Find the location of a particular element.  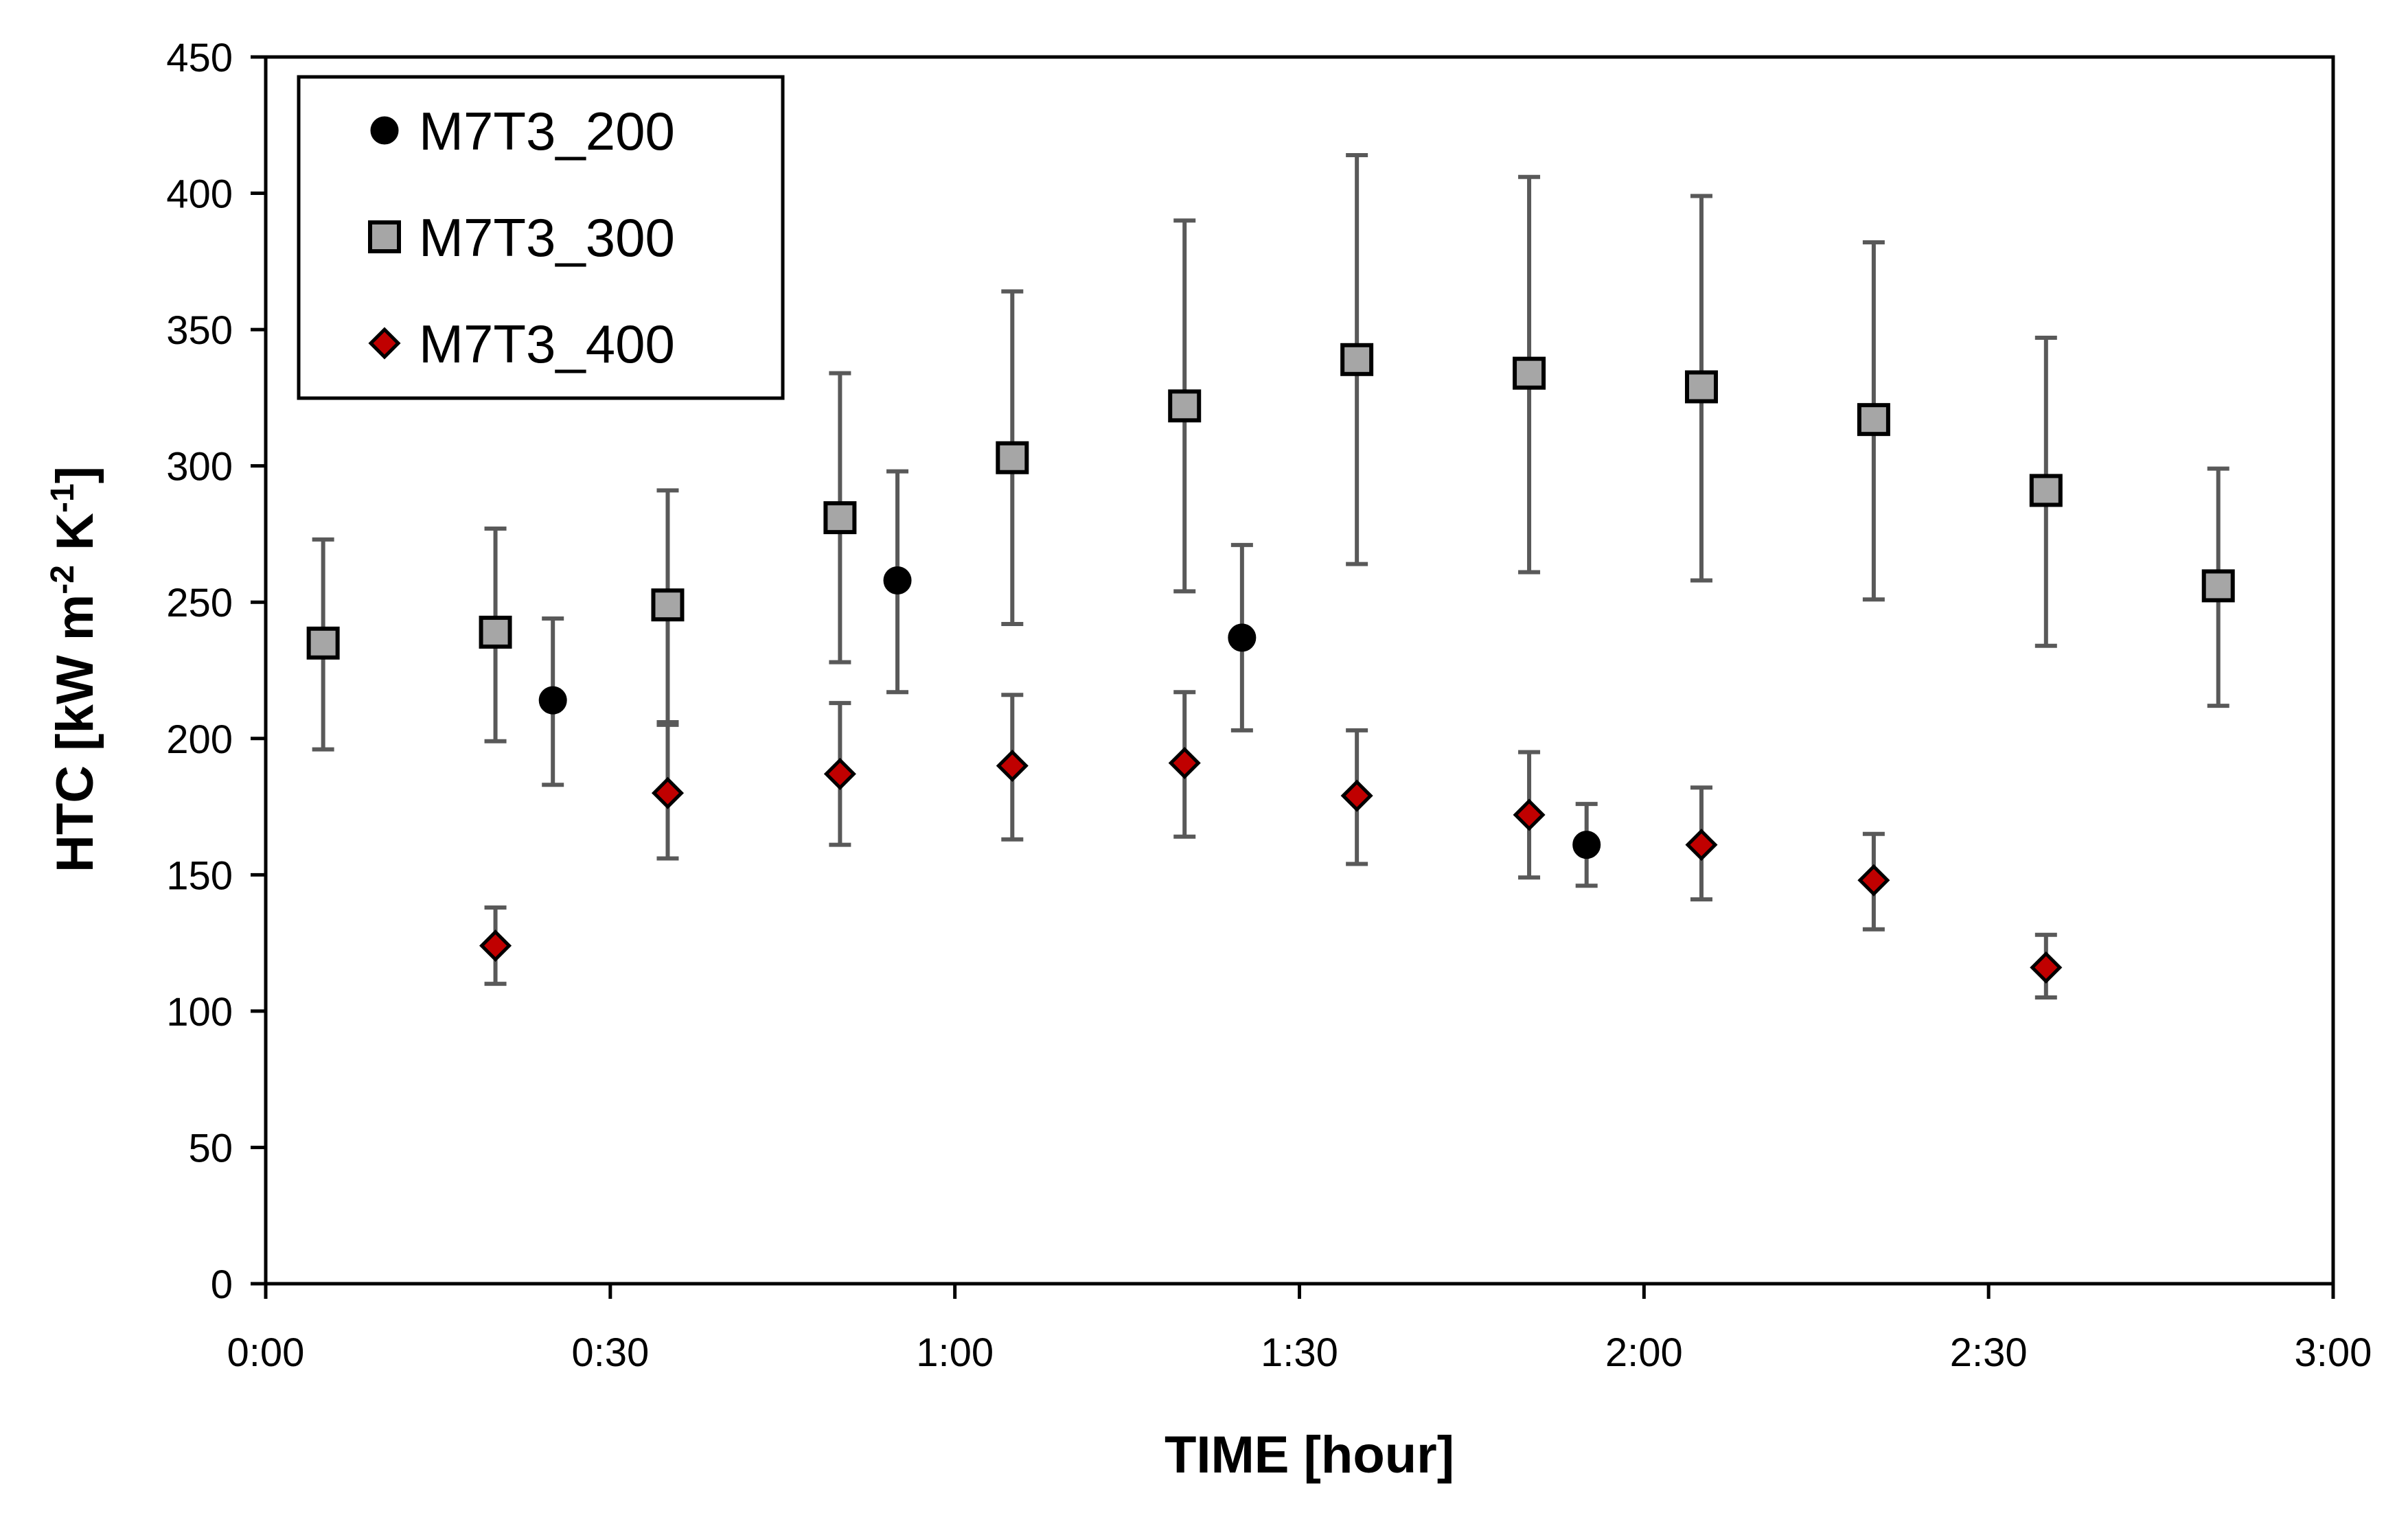

x-tick-label: 1:00 is located at coordinates (955, 1352).